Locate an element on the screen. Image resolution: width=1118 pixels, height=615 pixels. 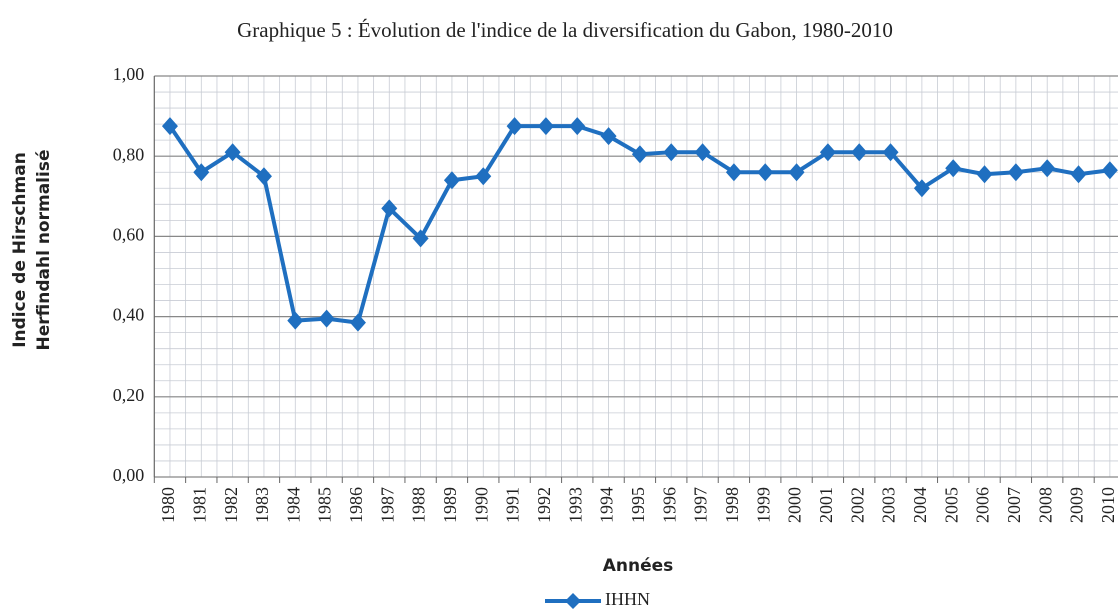
x-tick-label: 2010 is located at coordinates (1108, 505).